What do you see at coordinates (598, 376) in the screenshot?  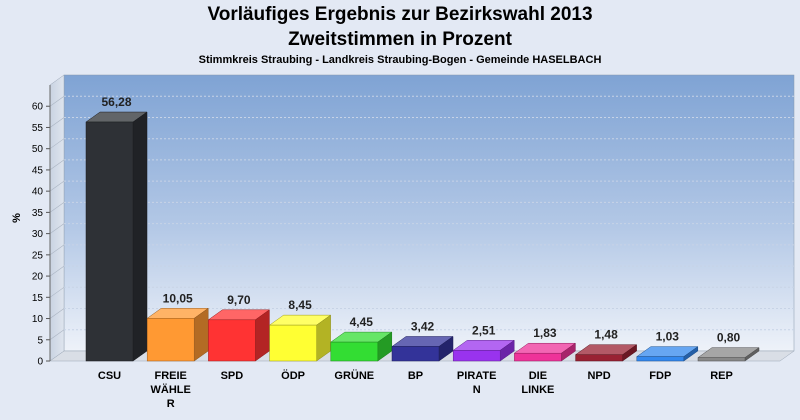 I see `x-tick-label: NPD` at bounding box center [598, 376].